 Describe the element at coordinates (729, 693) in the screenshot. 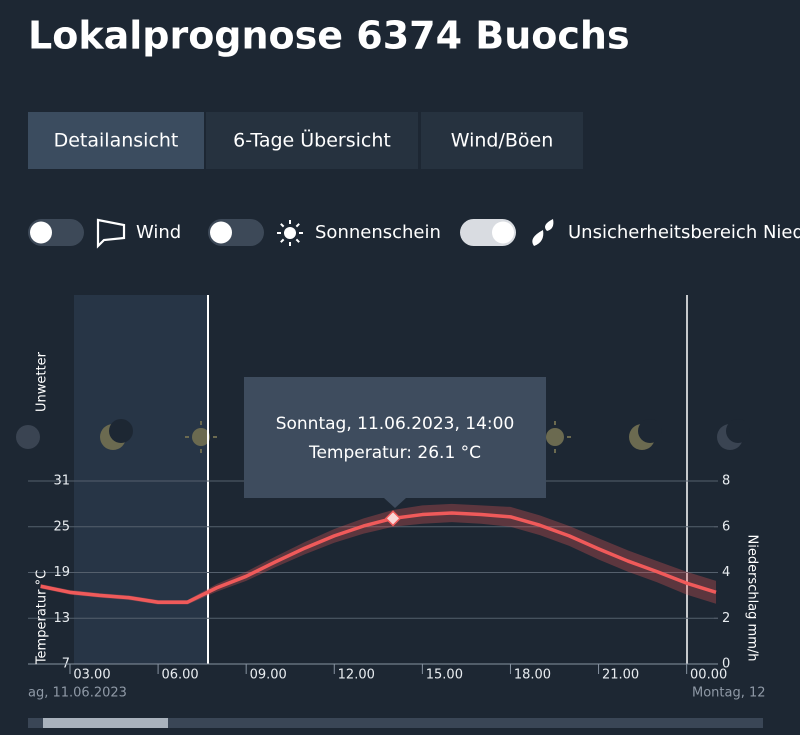

I see `date-label: Montag, 12` at that location.